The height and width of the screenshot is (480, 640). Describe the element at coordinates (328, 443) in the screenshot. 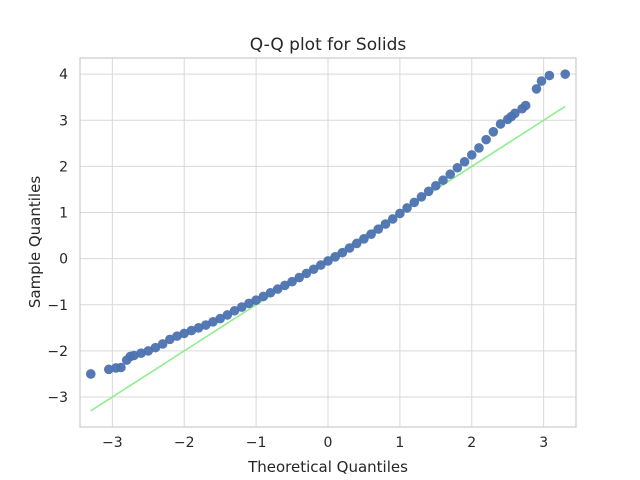

I see `x-tick-label: 0` at that location.